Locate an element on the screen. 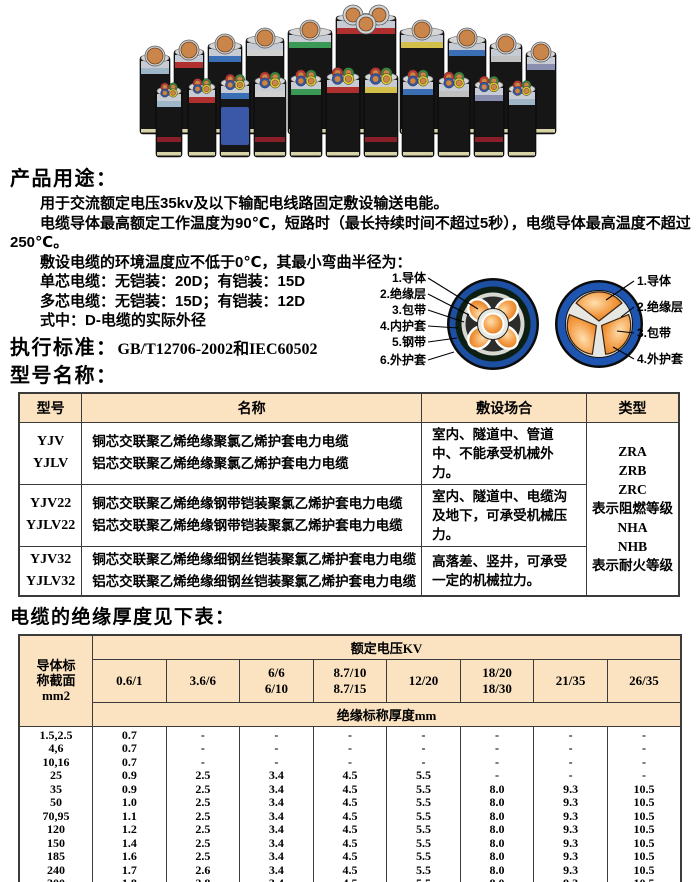  thickness-row: 4,6 0.7- - - - - - - is located at coordinates (350, 748).